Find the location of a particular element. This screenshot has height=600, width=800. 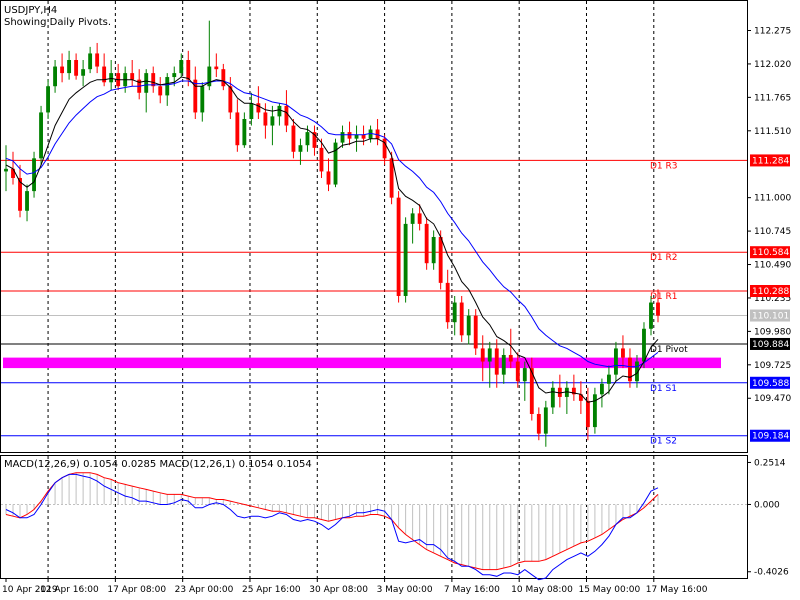

price-tick-label: 110.745 is located at coordinates (772, 232).